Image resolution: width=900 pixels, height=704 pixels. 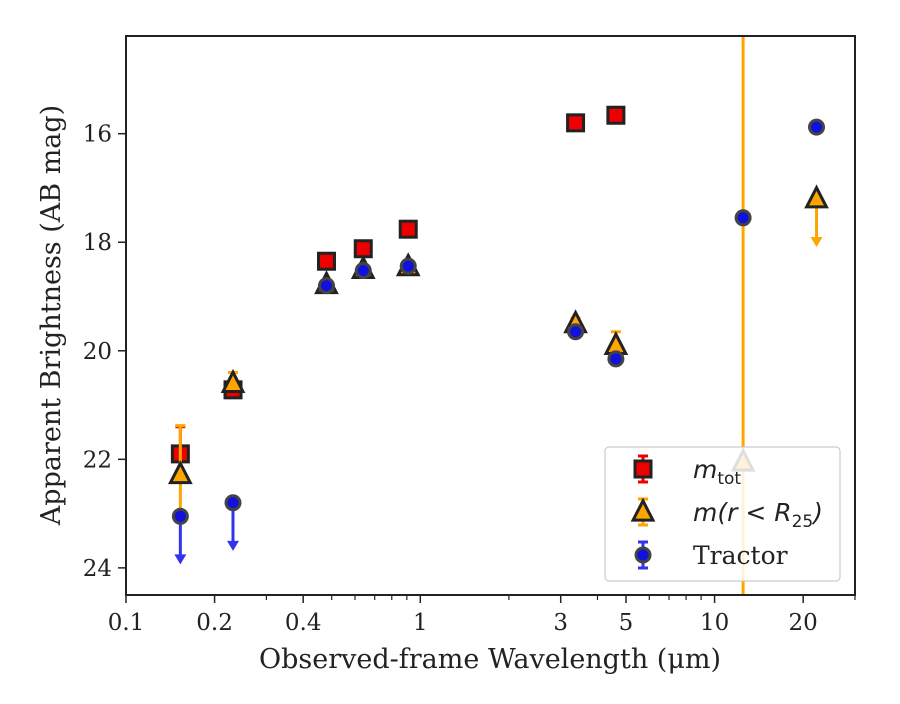 I want to click on x-axis-label: Observed-frame Wavelength (μm), so click(x=490, y=659).